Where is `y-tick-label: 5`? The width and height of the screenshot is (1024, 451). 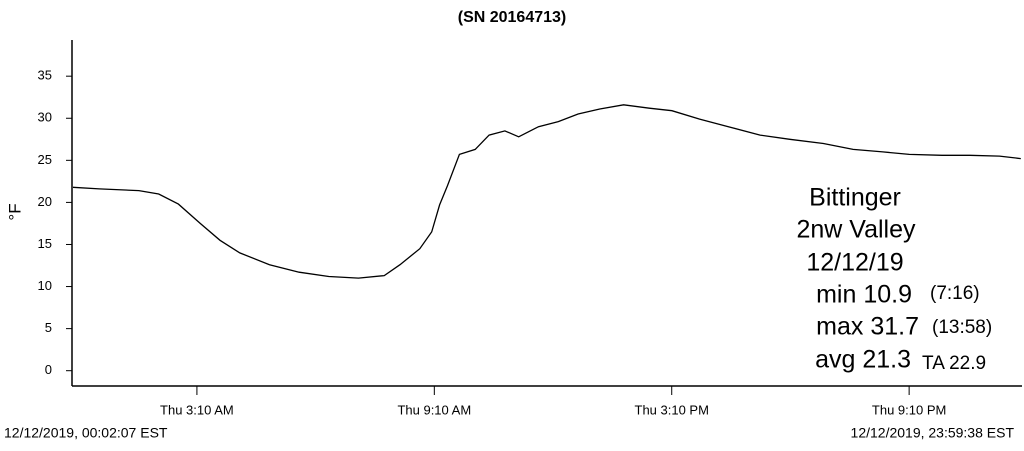
y-tick-label: 5 is located at coordinates (48, 327).